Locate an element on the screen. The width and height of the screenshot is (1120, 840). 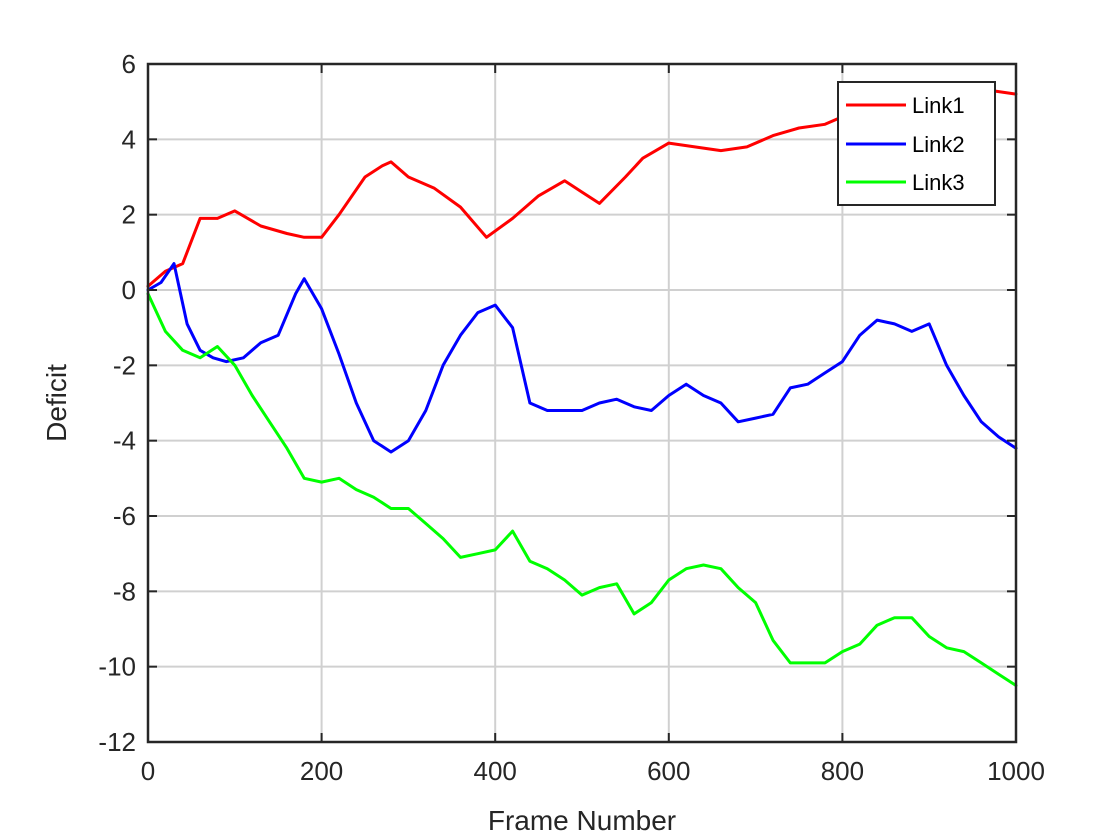
y-axis-title: Deficit is located at coordinates (56, 403).